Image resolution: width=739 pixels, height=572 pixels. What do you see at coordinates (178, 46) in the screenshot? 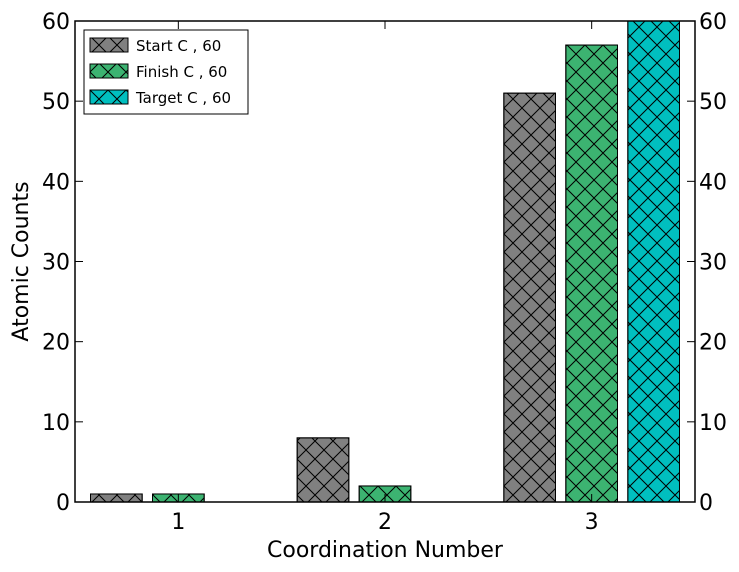
I see `legend-label-1: Start C , 60` at bounding box center [178, 46].